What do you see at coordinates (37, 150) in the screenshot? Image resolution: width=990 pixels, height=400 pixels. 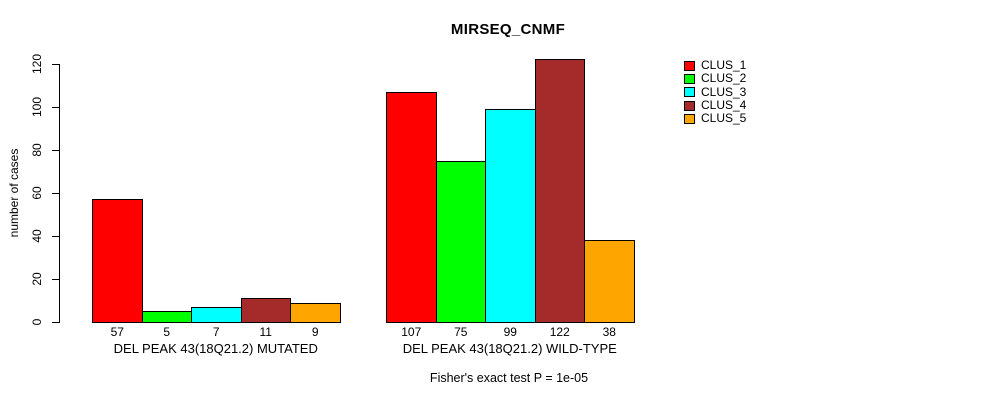 I see `y-tick-label: 80` at bounding box center [37, 150].